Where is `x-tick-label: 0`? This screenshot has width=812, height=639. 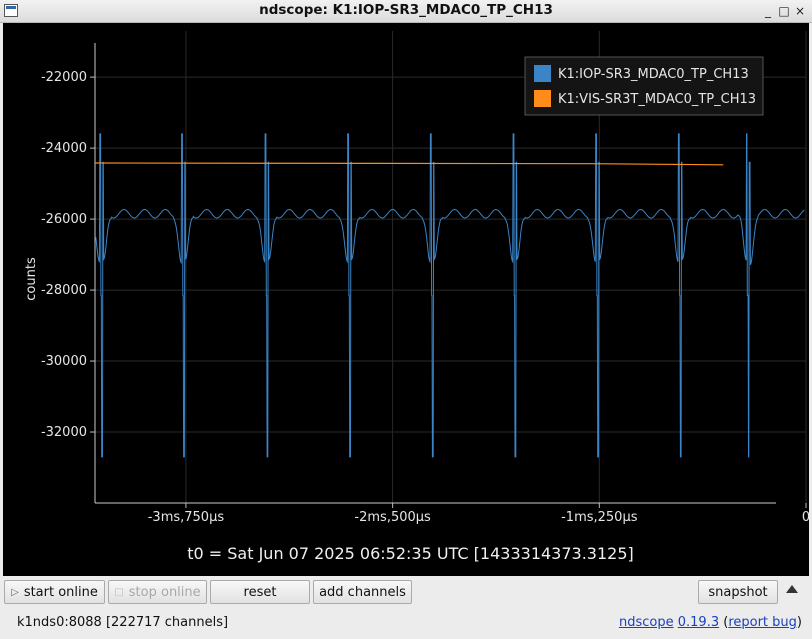 x-tick-label: 0 is located at coordinates (805, 517).